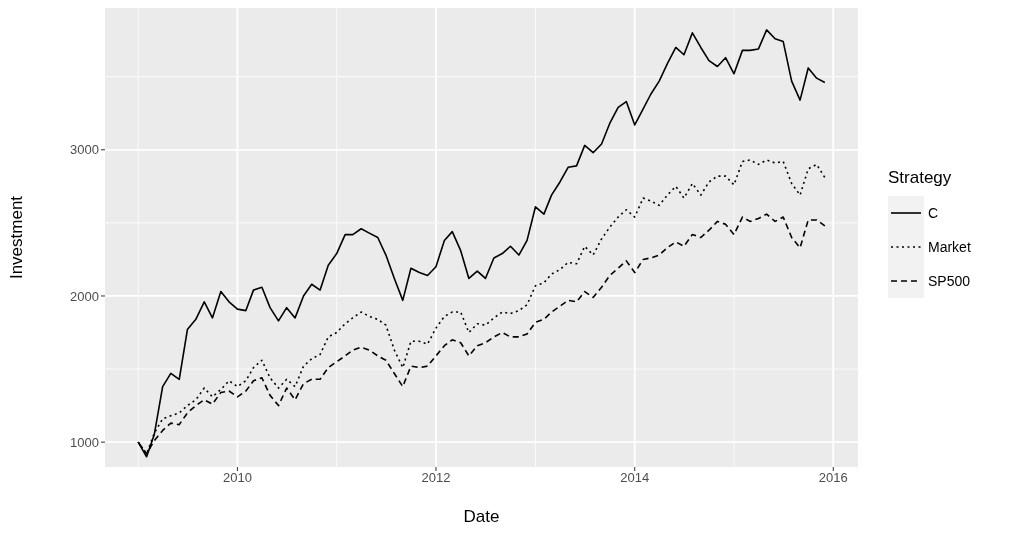 This screenshot has width=1011, height=544. What do you see at coordinates (84, 442) in the screenshot?
I see `y-tick-label: 1000` at bounding box center [84, 442].